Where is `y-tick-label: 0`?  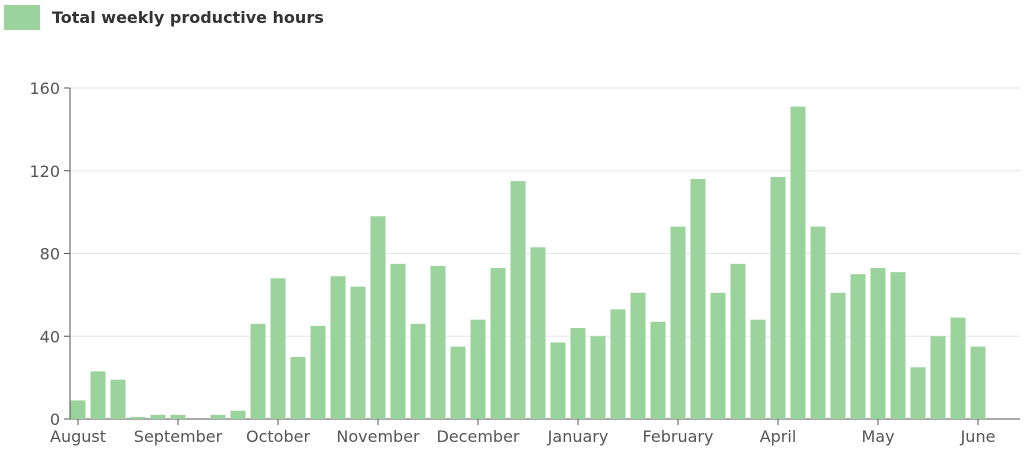
y-tick-label: 0 is located at coordinates (55, 419).